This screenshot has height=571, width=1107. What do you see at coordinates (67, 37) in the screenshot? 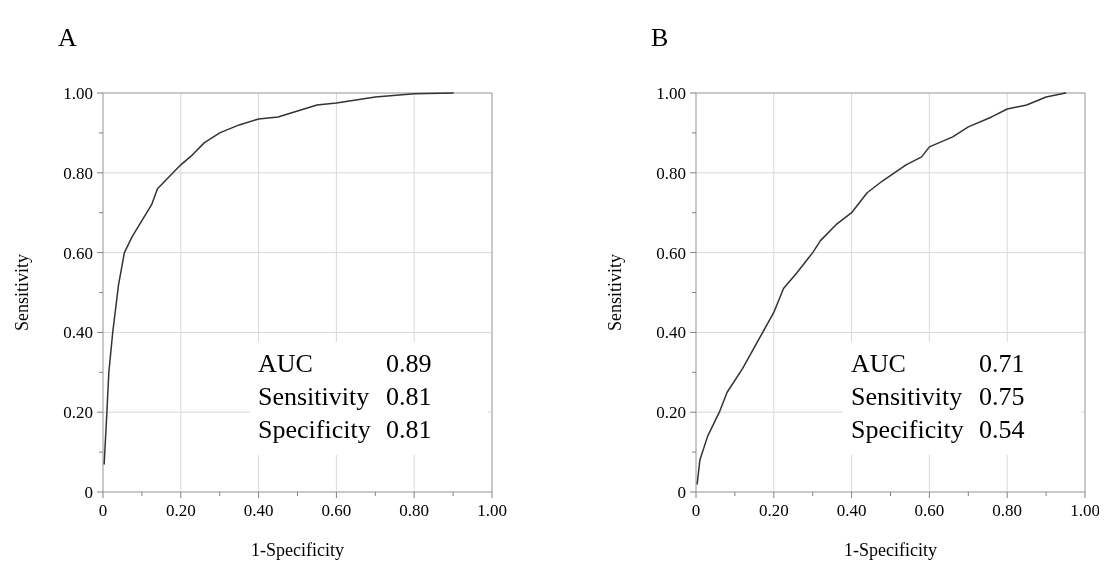
I see `chart-title: A` at bounding box center [67, 37].